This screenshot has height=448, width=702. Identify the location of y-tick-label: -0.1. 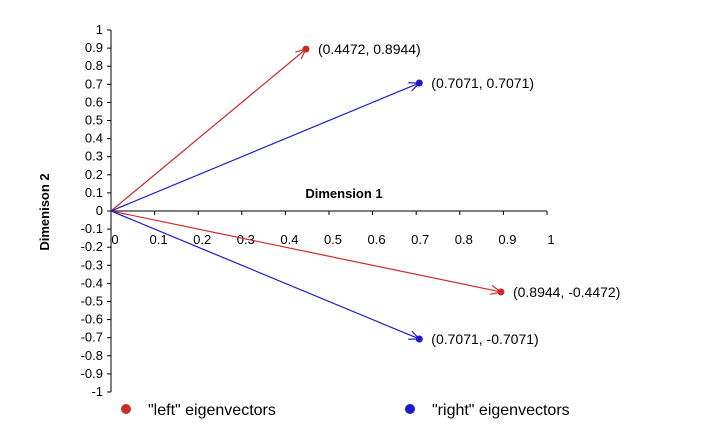
(92, 228).